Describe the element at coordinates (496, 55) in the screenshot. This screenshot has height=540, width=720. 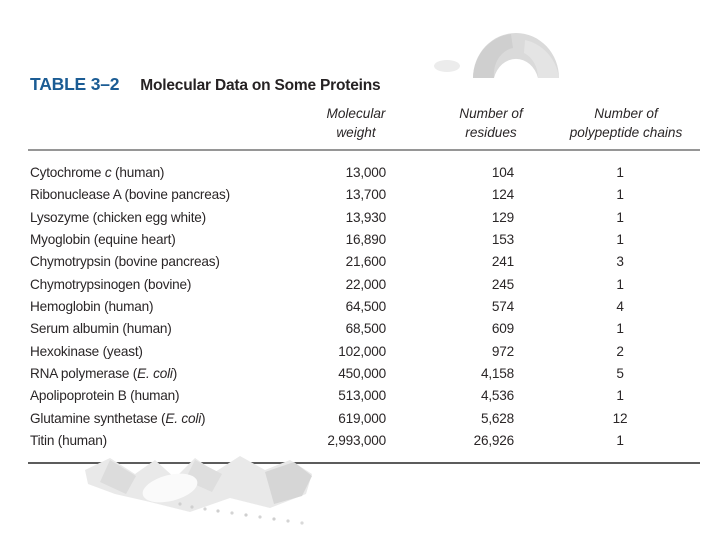
I see `ghost-image-artifact-top` at that location.